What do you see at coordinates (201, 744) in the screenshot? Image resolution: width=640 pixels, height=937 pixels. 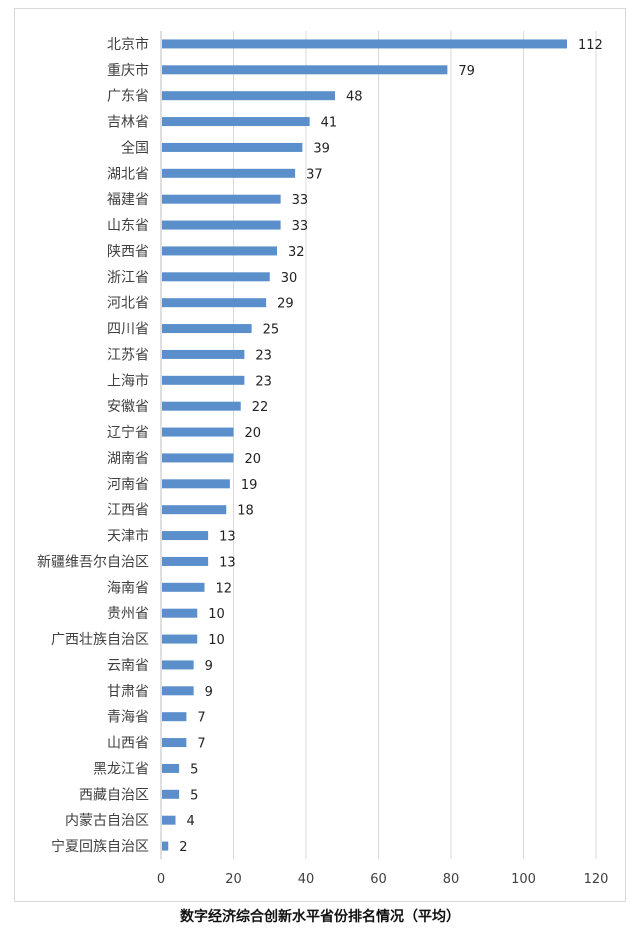 I see `data-label: 7` at bounding box center [201, 744].